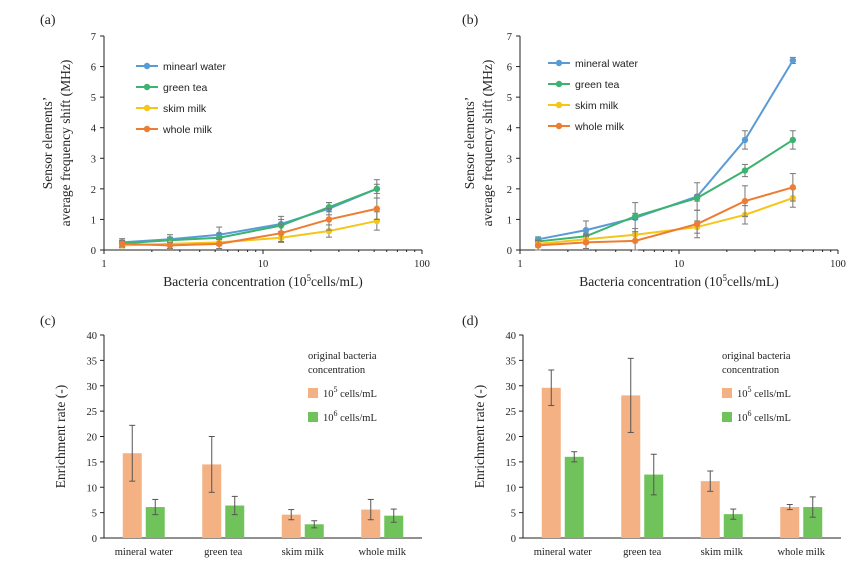  What do you see at coordinates (422, 264) in the screenshot?
I see `x-tick-label: 100` at bounding box center [422, 264].